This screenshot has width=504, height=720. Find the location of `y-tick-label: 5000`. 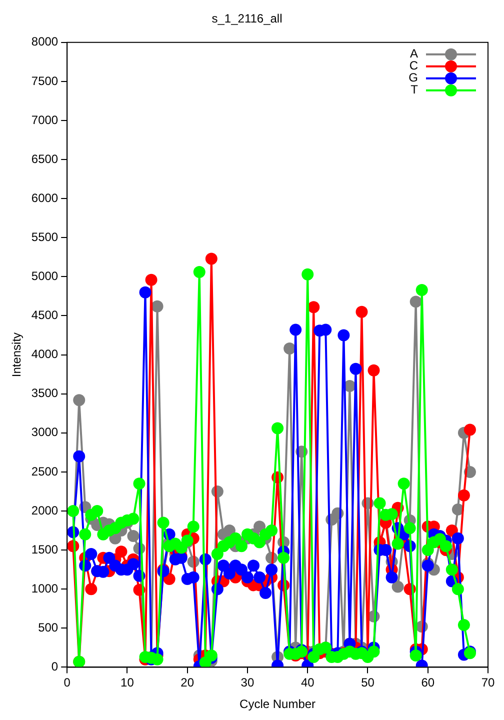

y-tick-label: 5000 is located at coordinates (44, 276).